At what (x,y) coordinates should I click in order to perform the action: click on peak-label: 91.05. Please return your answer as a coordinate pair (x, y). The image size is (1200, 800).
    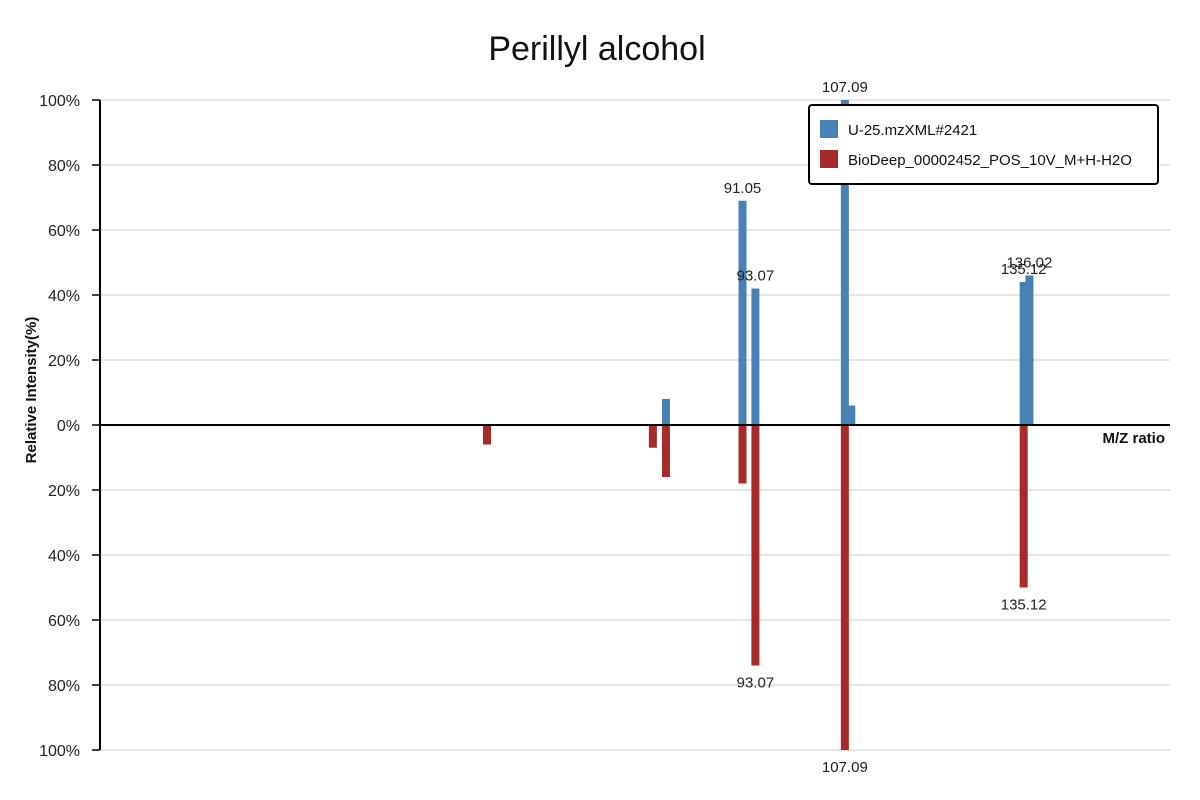
    Looking at the image, I should click on (743, 188).